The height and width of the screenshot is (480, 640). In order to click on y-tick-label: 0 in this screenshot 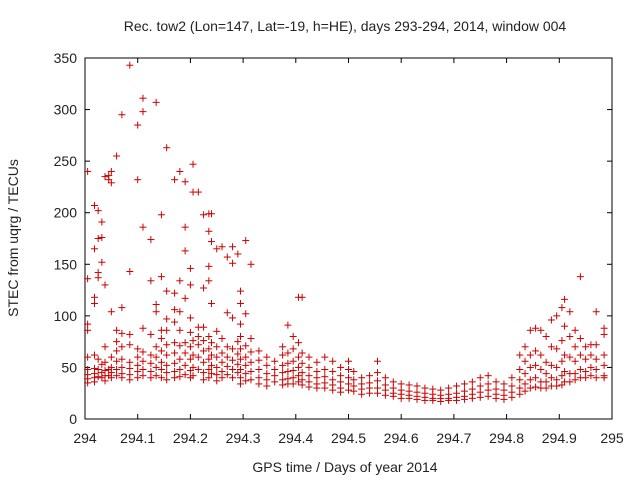, I will do `click(73, 419)`.